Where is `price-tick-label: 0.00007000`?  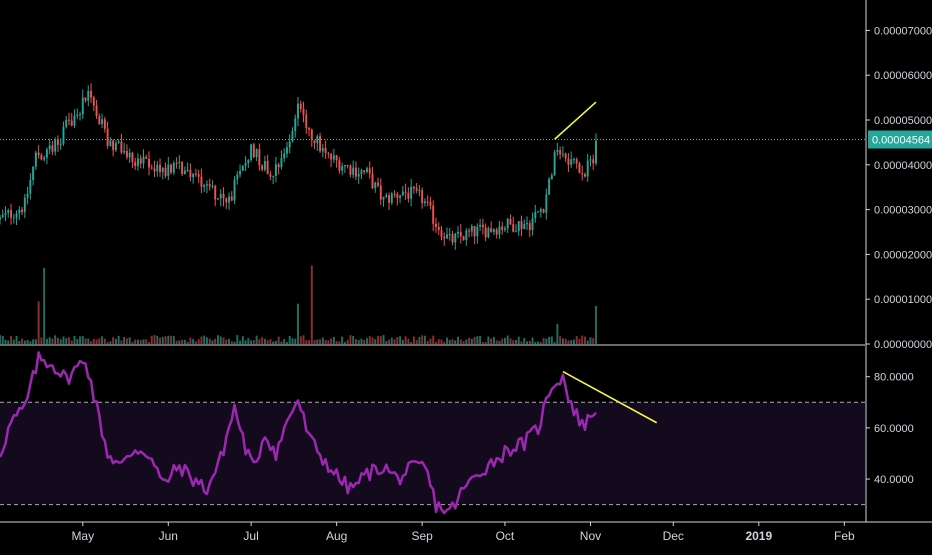
price-tick-label: 0.00007000 is located at coordinates (903, 31).